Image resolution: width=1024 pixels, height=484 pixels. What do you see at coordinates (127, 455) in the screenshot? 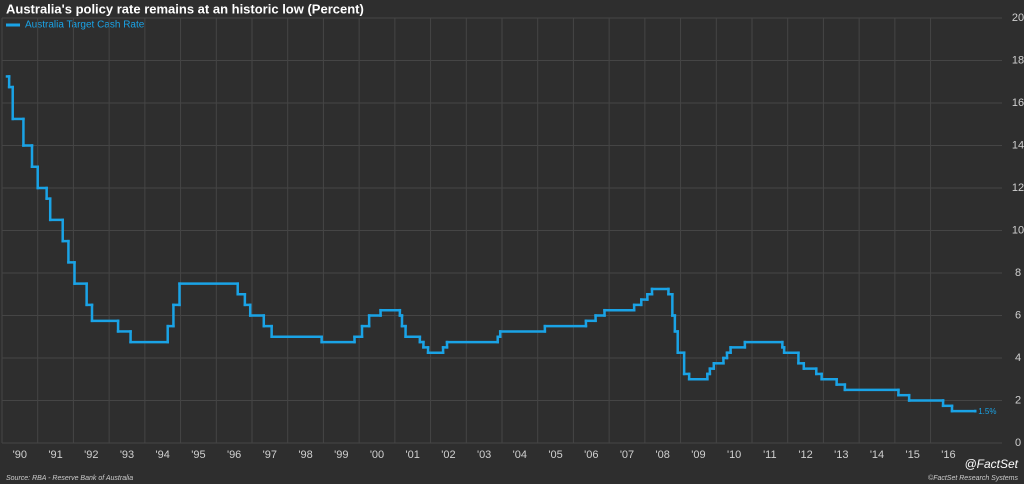
I see `x-tick-label: '93` at bounding box center [127, 455].